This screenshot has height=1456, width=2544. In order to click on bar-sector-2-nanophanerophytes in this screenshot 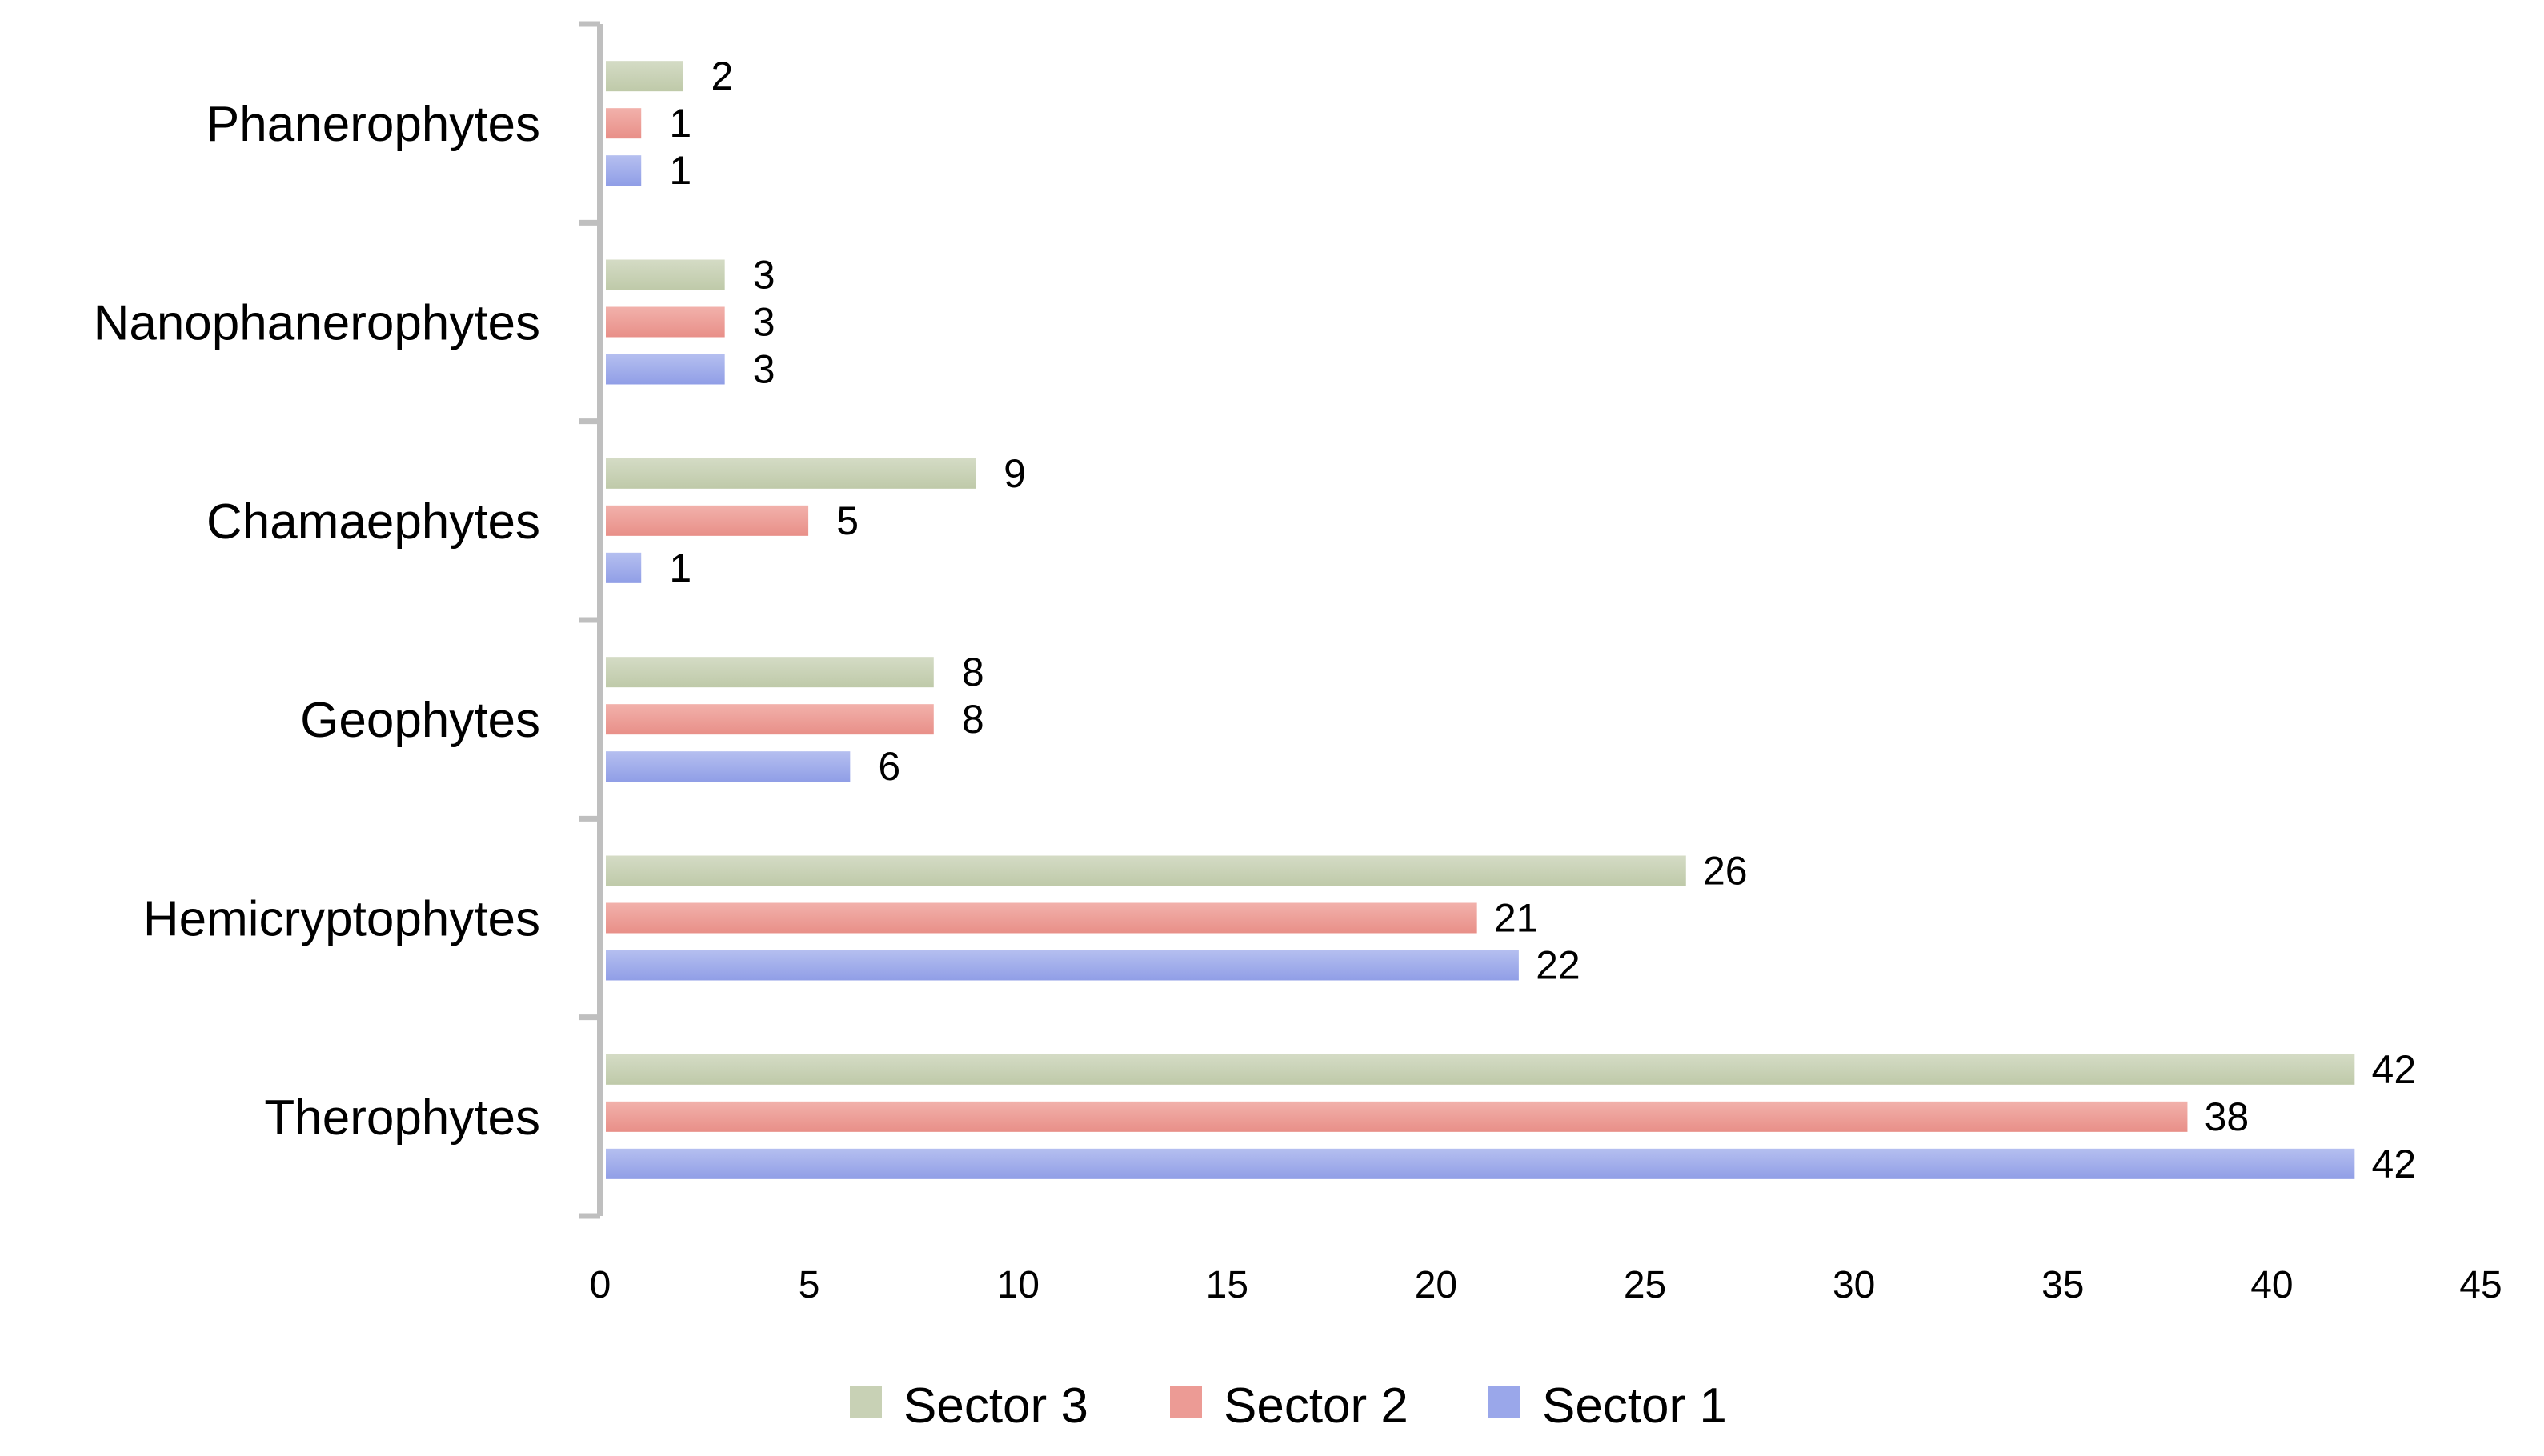, I will do `click(665, 322)`.